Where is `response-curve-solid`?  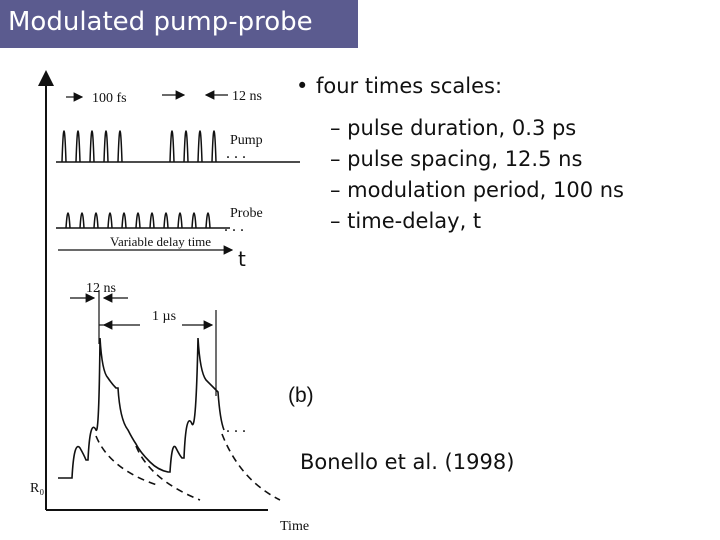 response-curve-solid is located at coordinates (141, 408).